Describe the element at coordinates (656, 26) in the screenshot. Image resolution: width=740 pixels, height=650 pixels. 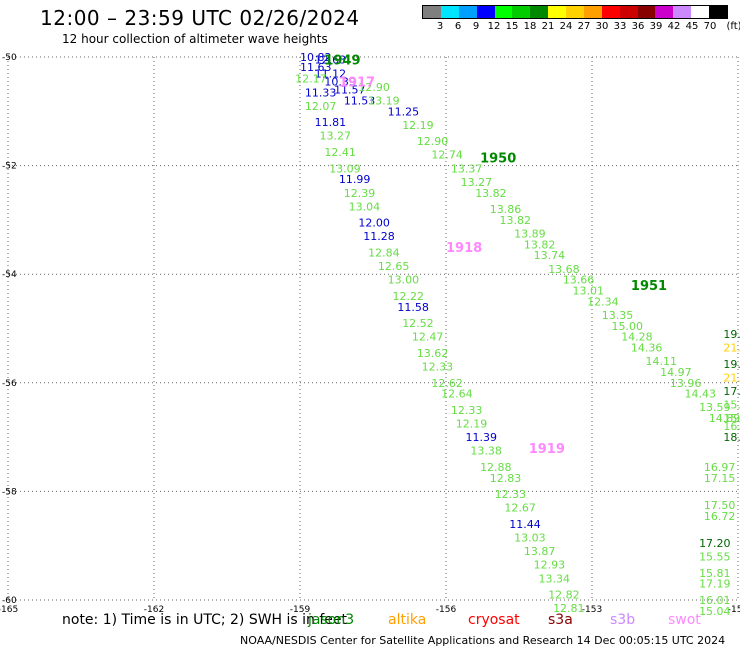
I see `color-scale-label: 39` at that location.